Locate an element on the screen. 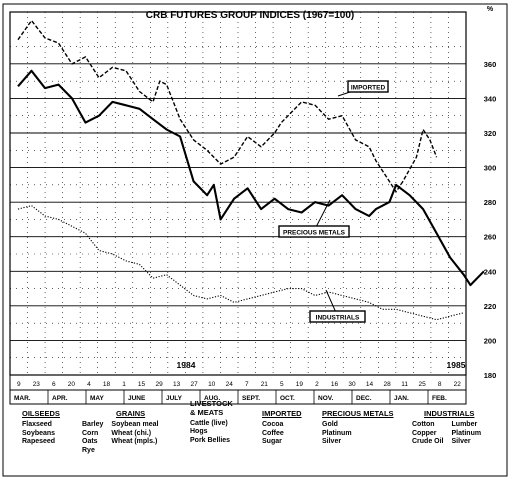  month-label: JUNE is located at coordinates (137, 398).